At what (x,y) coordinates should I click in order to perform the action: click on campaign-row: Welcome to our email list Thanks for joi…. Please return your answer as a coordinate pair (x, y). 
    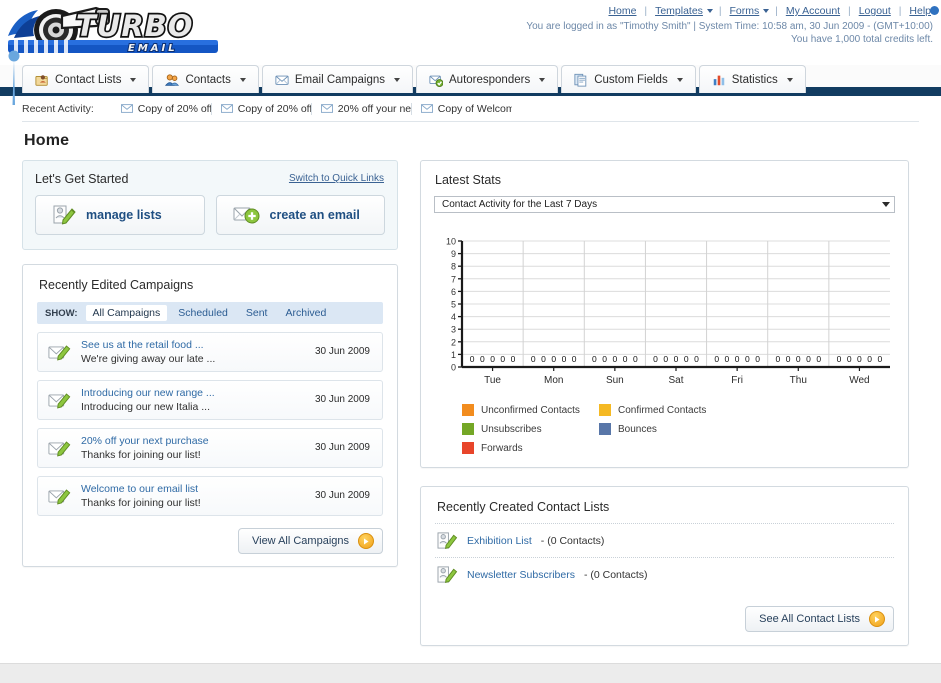
    Looking at the image, I should click on (210, 496).